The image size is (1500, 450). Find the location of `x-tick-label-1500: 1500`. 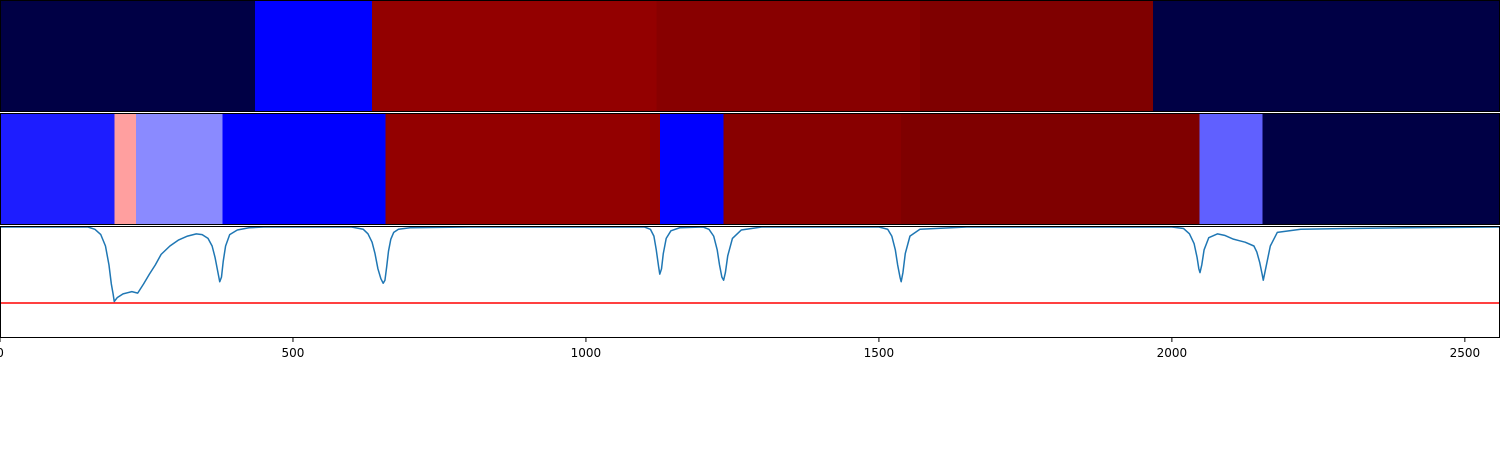

x-tick-label-1500: 1500 is located at coordinates (879, 353).